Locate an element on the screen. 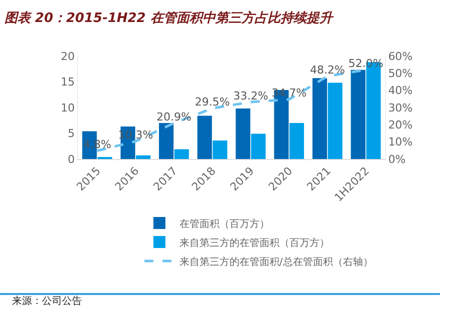 The image size is (452, 325). data-label: 33.2% is located at coordinates (250, 95).